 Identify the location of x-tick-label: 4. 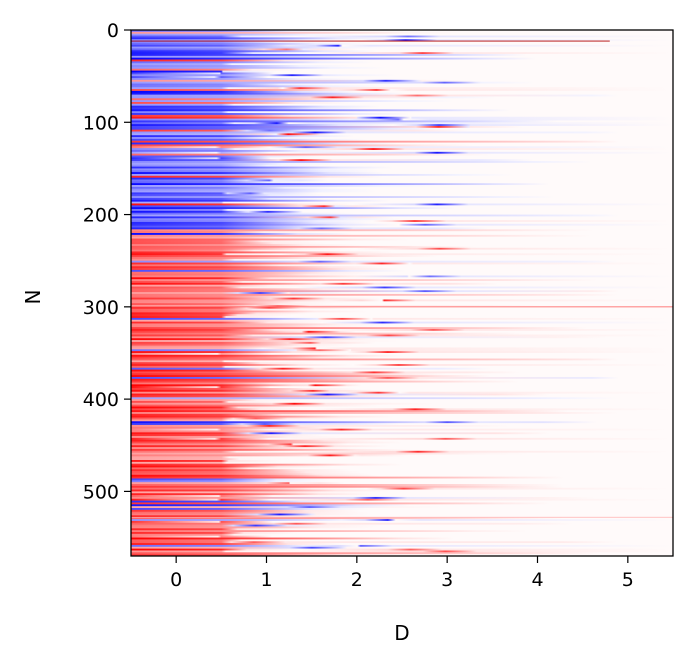
(537, 580).